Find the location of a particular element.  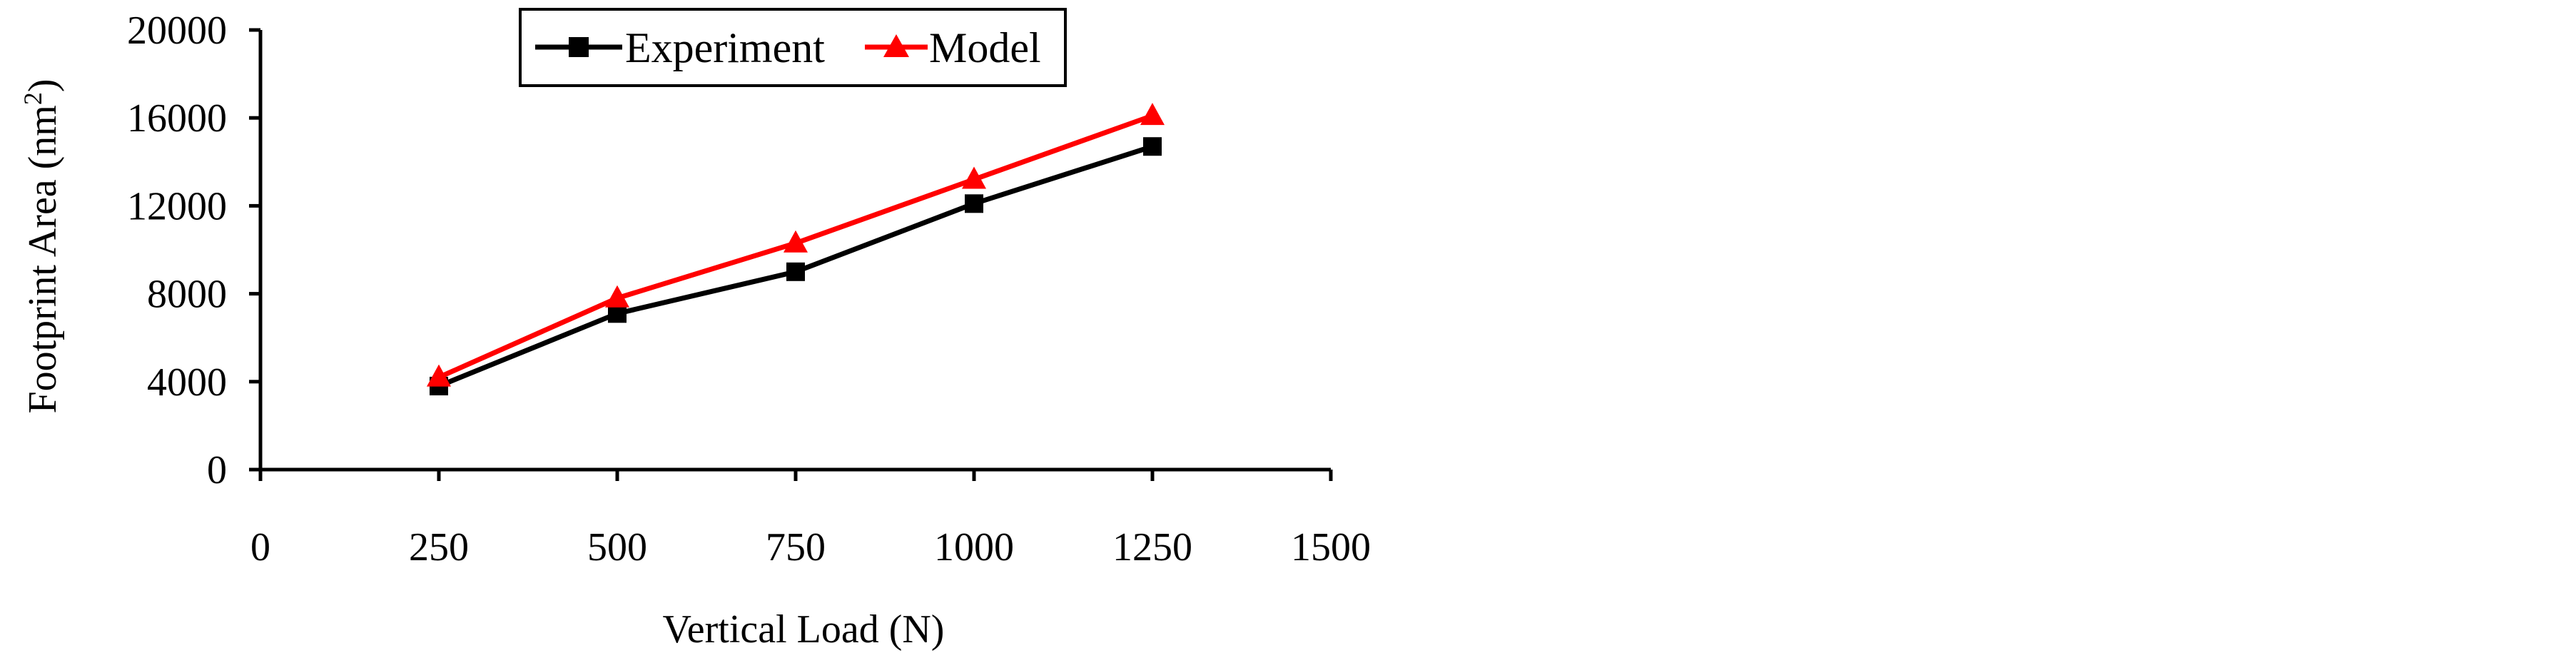

x-axis-title: Vertical Load (N) is located at coordinates (804, 629).